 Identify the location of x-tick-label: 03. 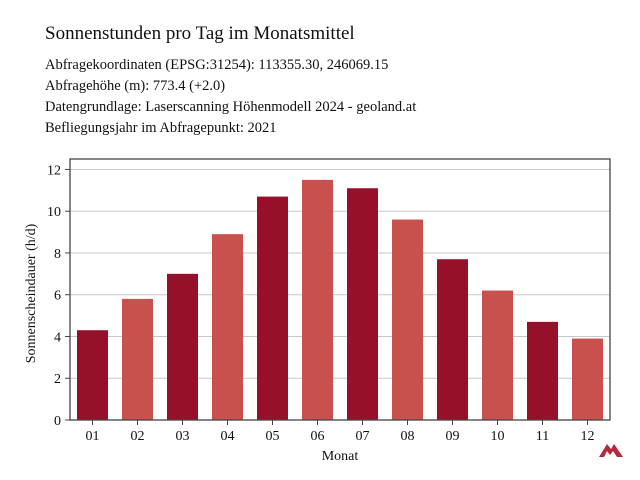
(183, 436).